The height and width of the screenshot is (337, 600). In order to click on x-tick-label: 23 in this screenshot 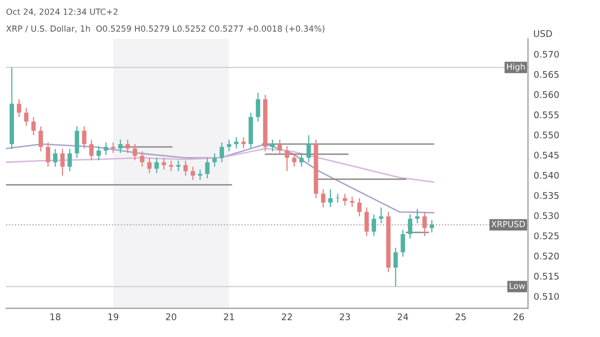, I will do `click(345, 316)`.